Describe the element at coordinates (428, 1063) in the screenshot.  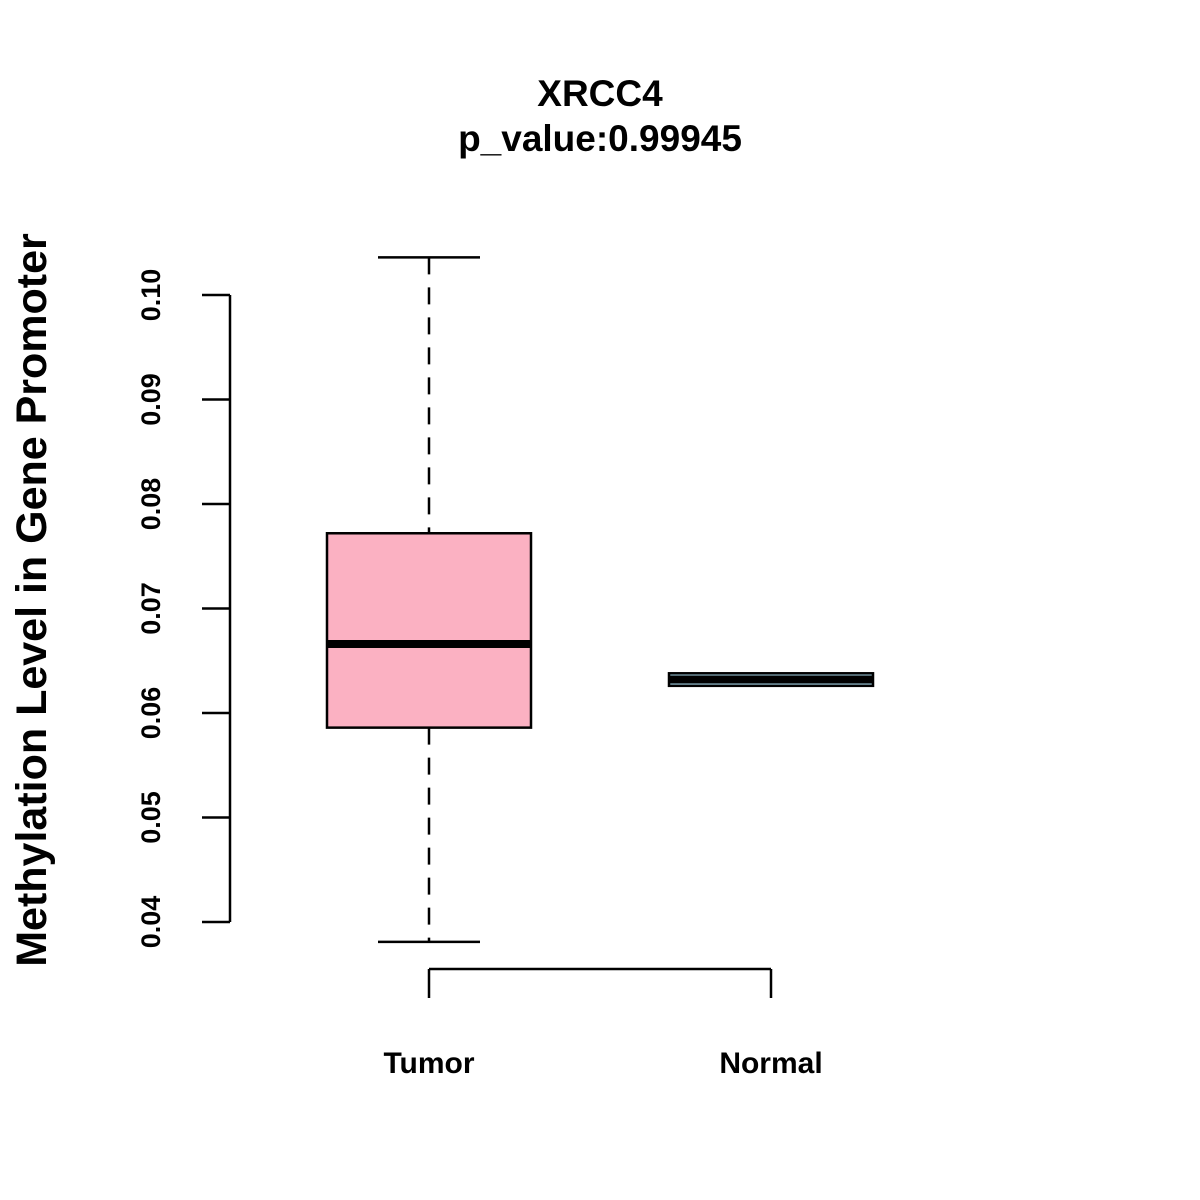
I see `x-tick-label: Tumor` at that location.